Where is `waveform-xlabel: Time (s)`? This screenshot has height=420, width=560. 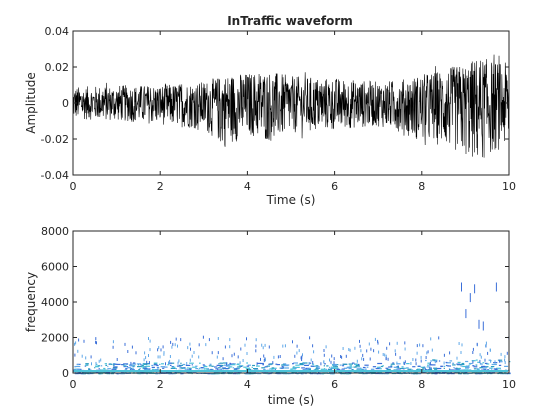 waveform-xlabel: Time (s) is located at coordinates (291, 200).